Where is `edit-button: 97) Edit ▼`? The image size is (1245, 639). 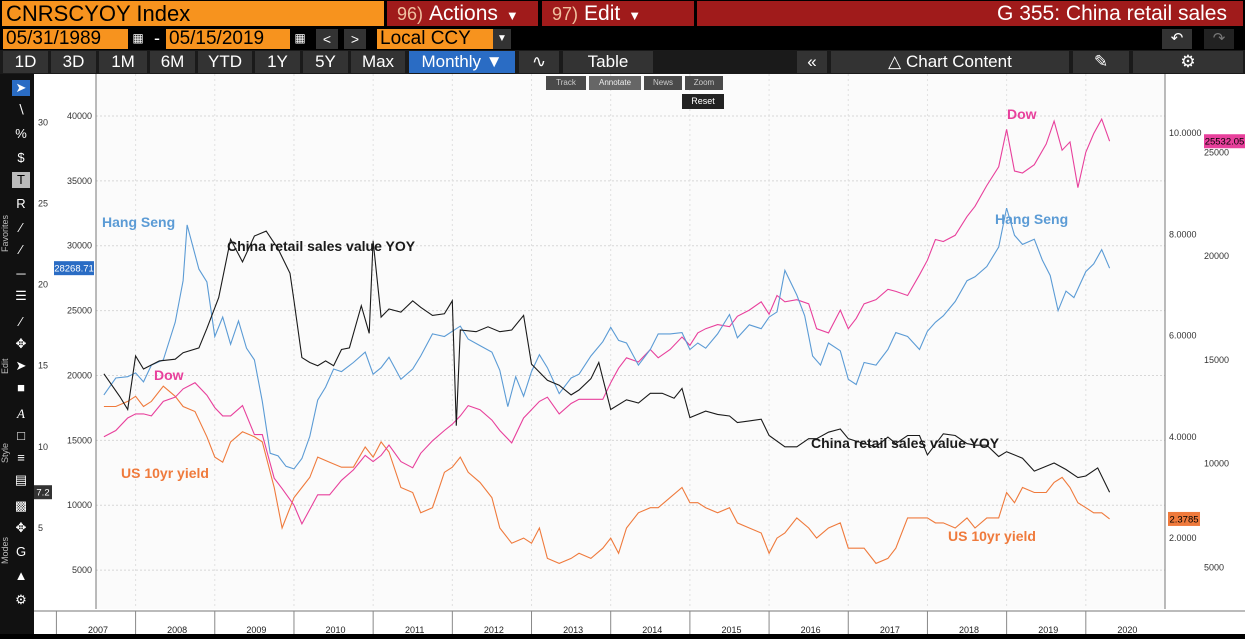 edit-button: 97) Edit ▼ is located at coordinates (618, 13).